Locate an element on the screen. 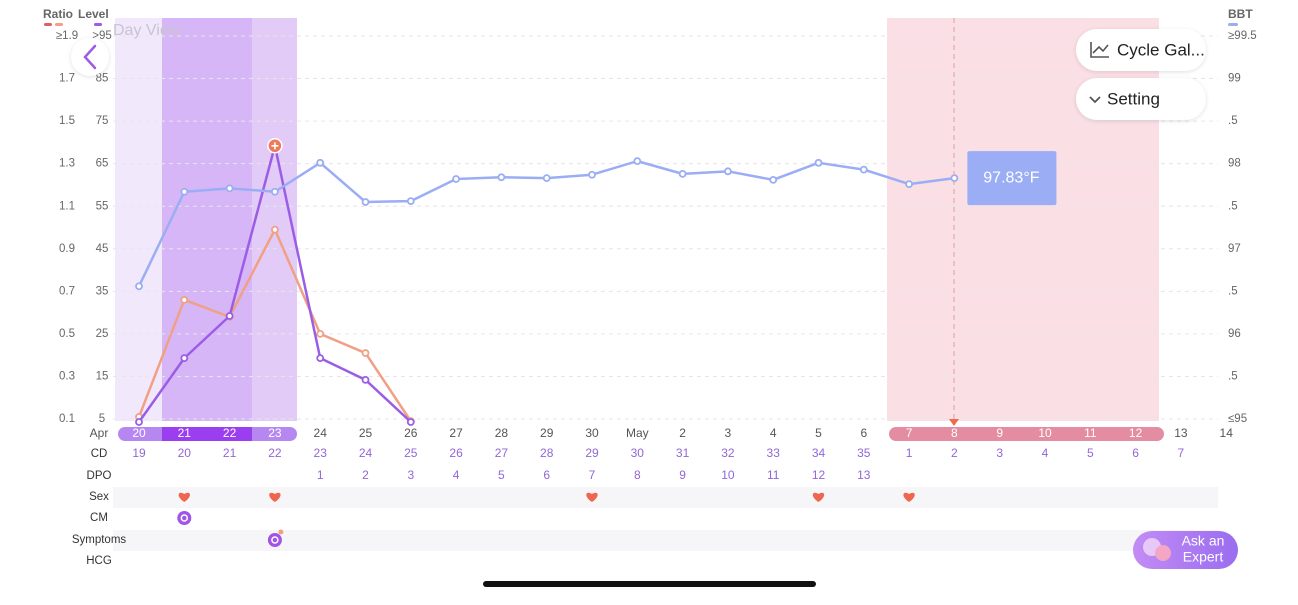 The height and width of the screenshot is (605, 1298). y-tick-label: ≤95 is located at coordinates (1237, 419).